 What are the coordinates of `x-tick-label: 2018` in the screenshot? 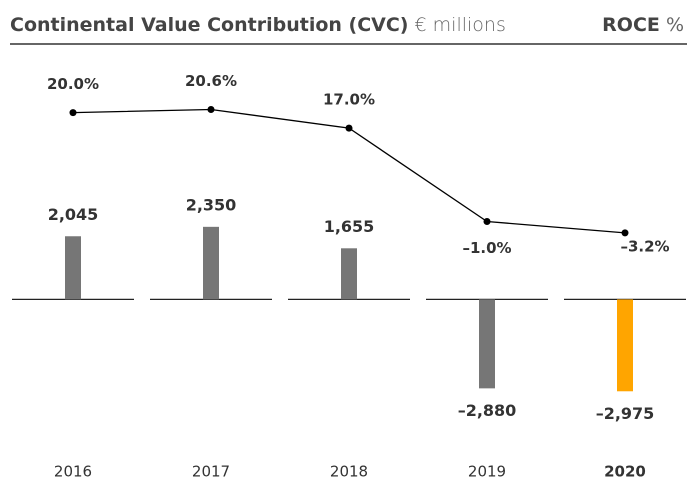 It's located at (349, 472).